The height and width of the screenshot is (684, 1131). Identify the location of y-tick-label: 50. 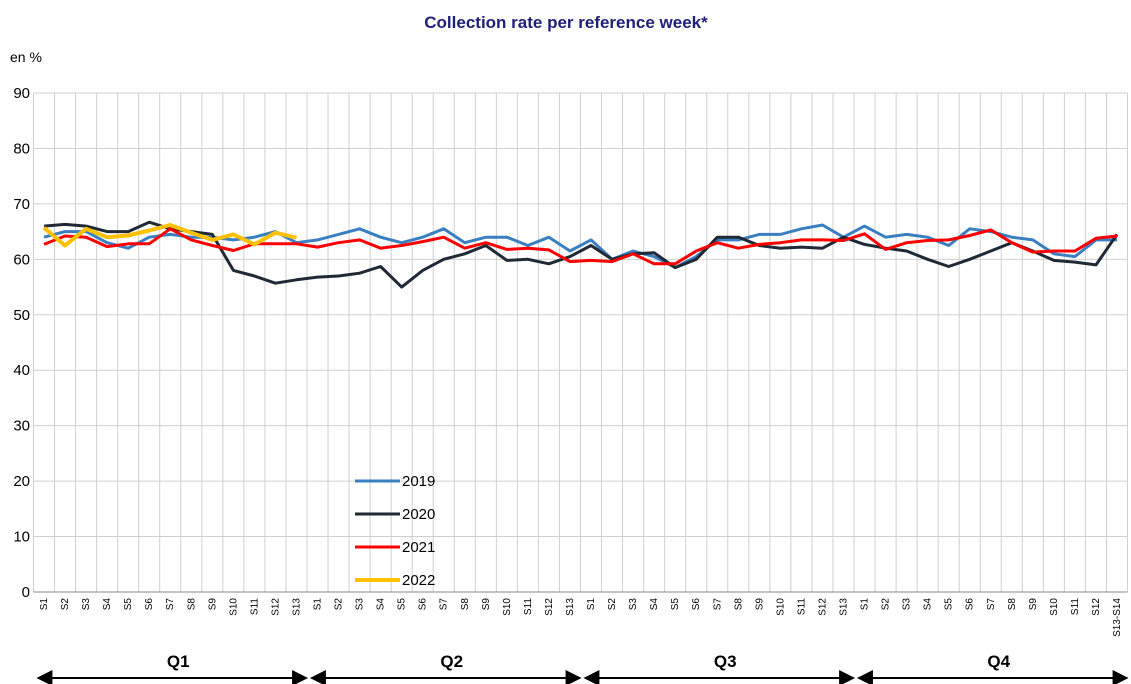
(21, 315).